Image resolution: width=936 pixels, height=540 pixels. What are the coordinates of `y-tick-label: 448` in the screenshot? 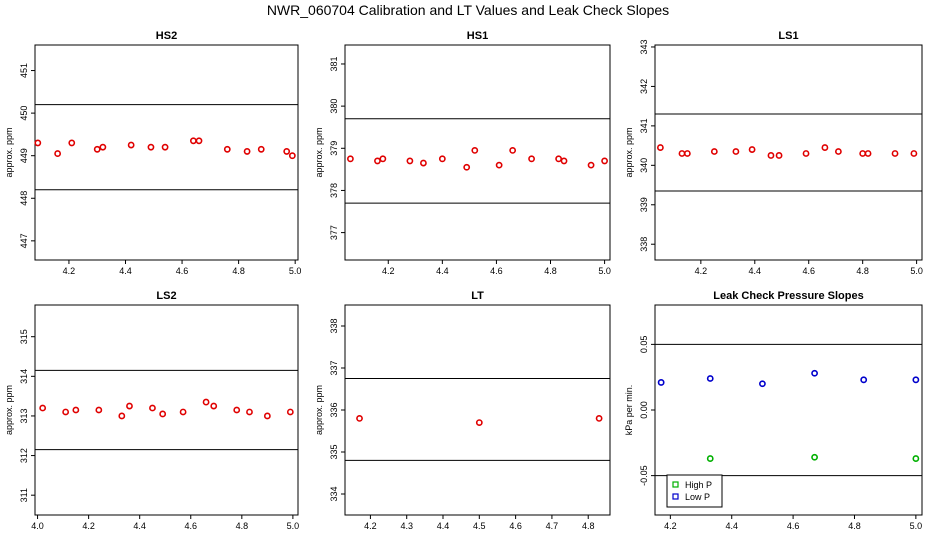 It's located at (24, 198).